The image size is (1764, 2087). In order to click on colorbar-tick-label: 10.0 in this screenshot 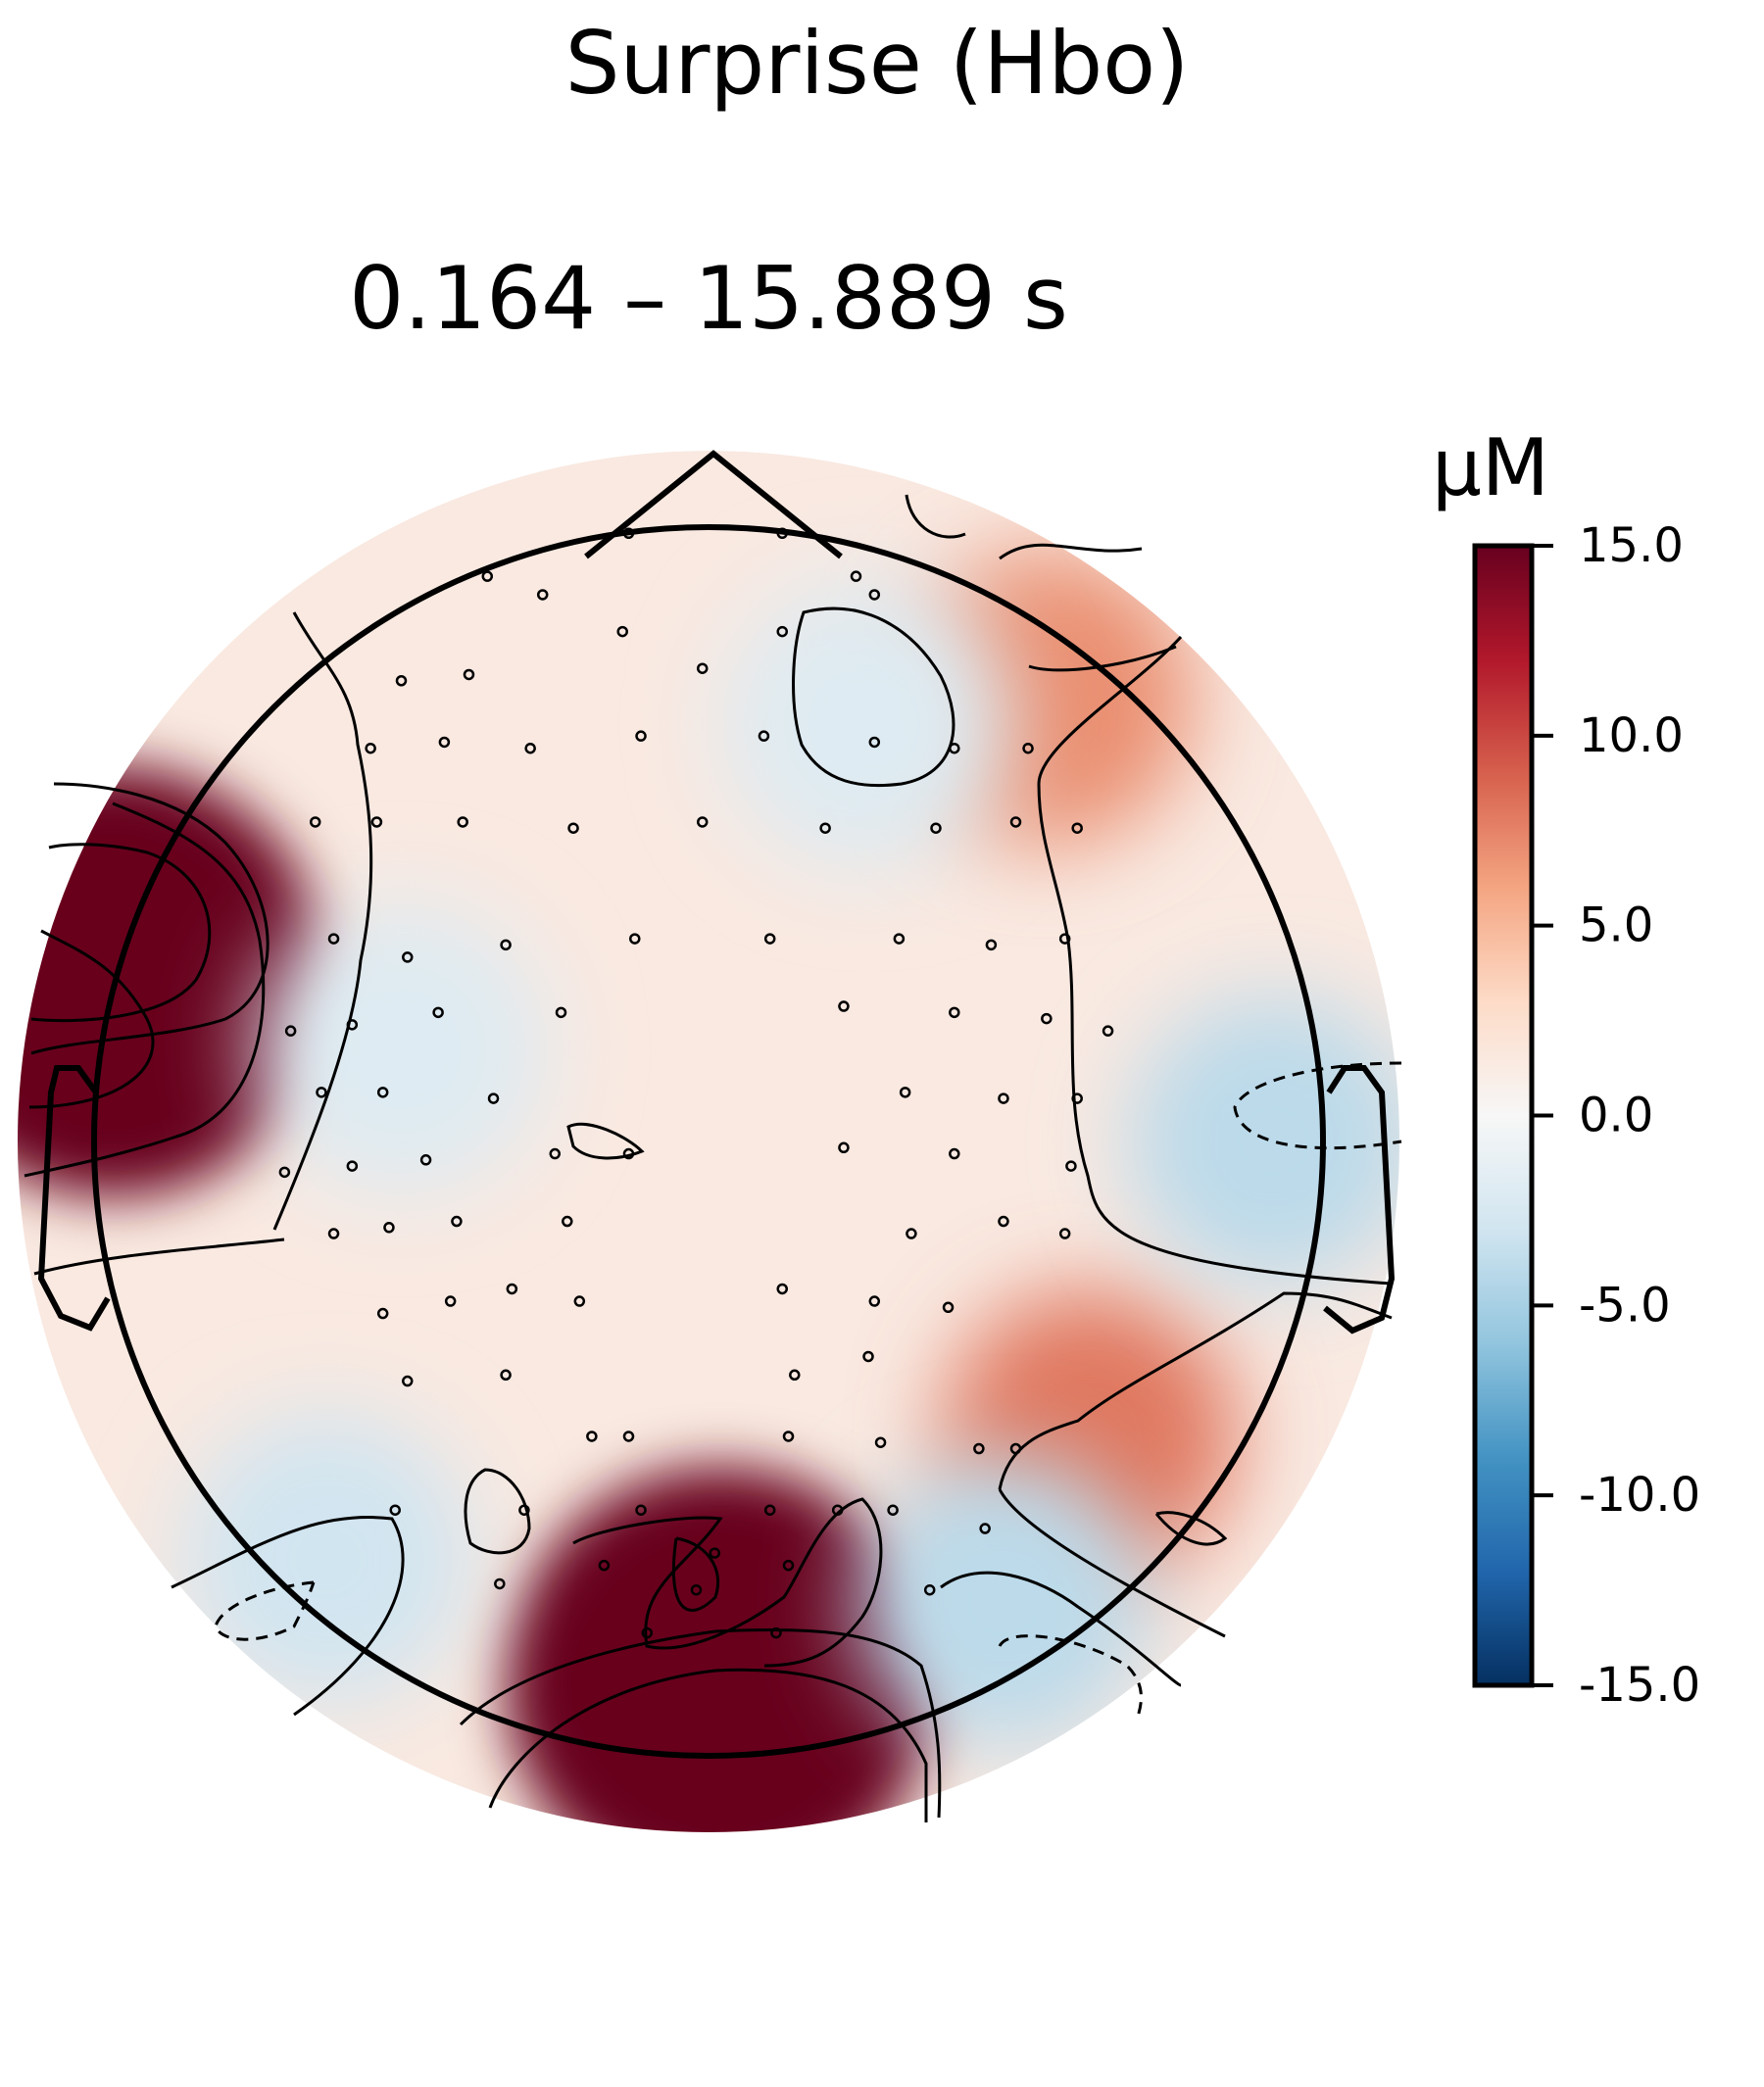, I will do `click(1631, 735)`.